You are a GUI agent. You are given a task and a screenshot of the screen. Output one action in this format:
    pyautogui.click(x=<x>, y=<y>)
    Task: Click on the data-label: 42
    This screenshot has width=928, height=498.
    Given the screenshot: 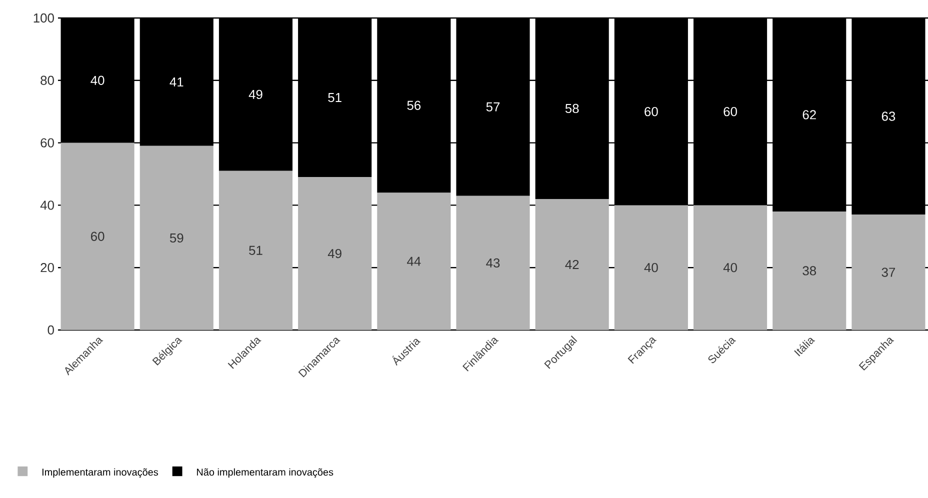 What is the action you would take?
    pyautogui.click(x=572, y=264)
    